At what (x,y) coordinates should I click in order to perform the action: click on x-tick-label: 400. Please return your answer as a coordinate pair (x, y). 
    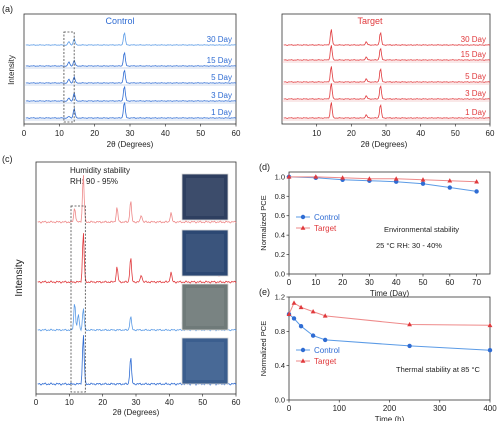
    Looking at the image, I should click on (490, 408).